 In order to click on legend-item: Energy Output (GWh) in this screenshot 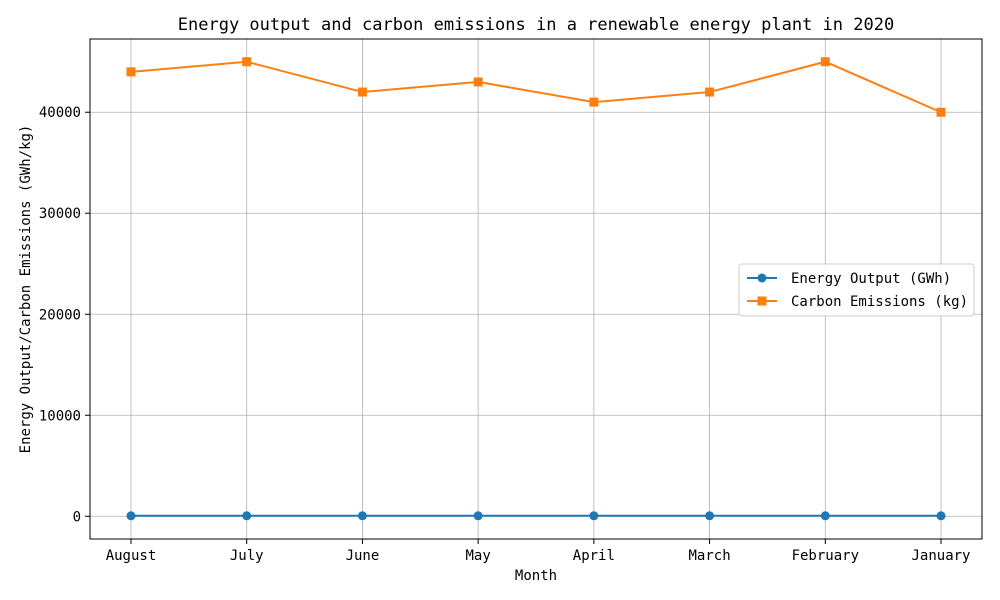, I will do `click(849, 279)`.